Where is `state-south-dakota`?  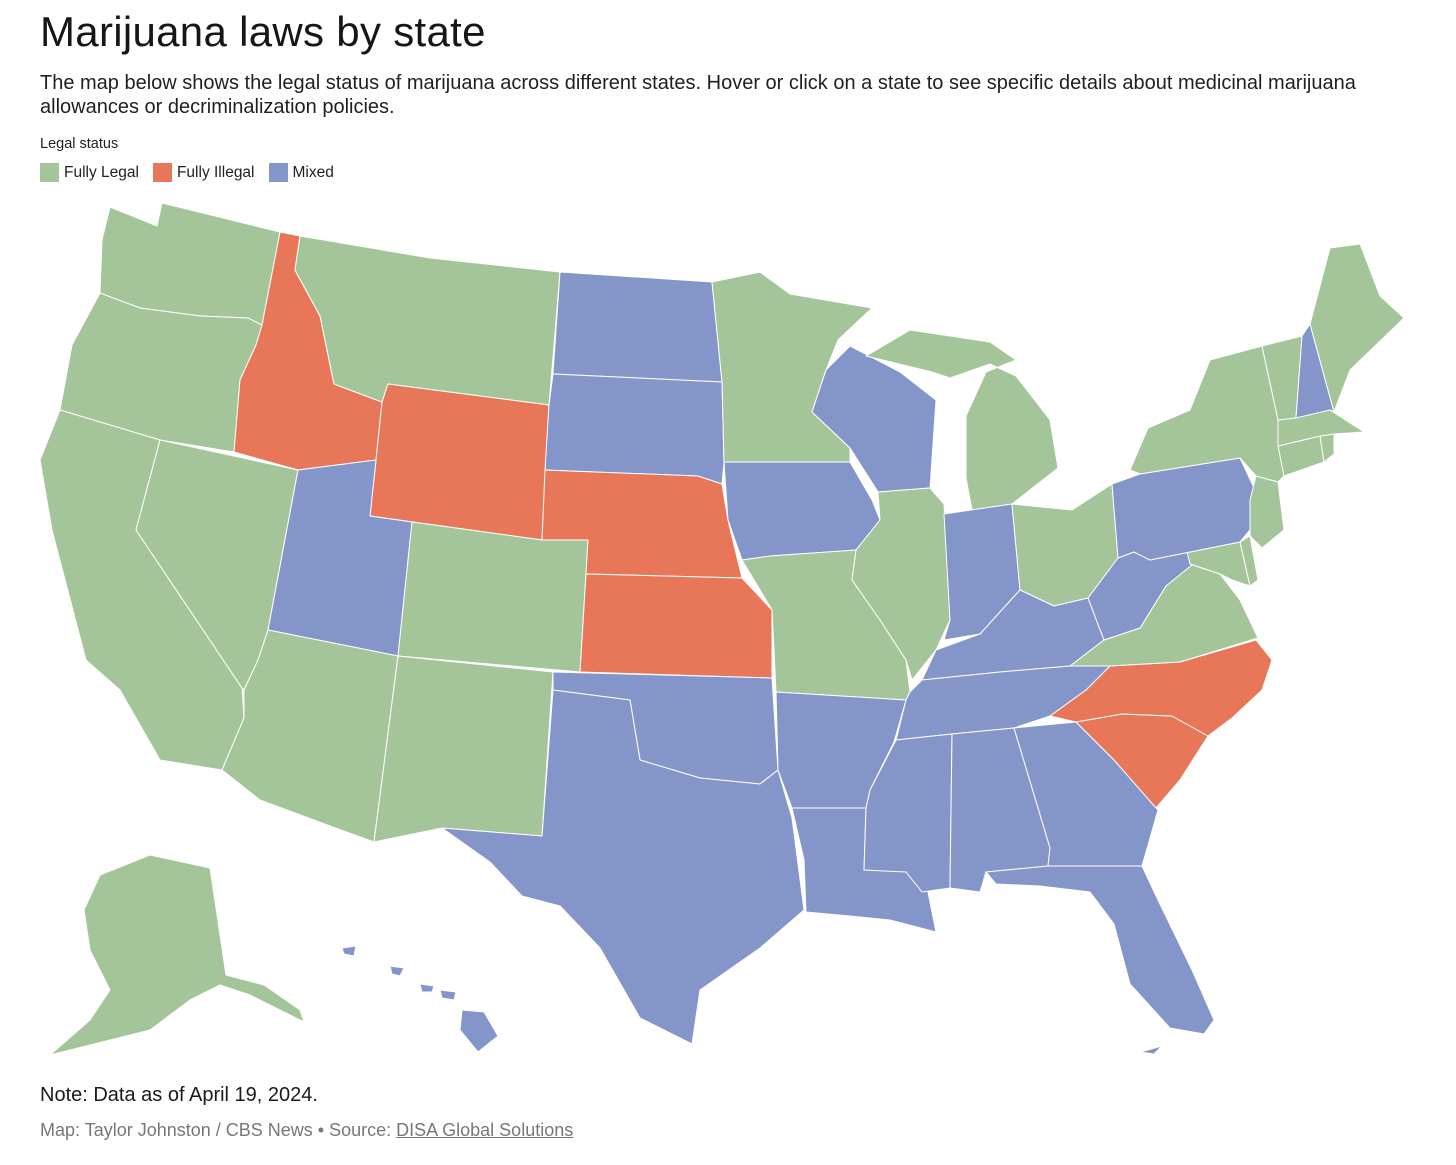 state-south-dakota is located at coordinates (634, 429).